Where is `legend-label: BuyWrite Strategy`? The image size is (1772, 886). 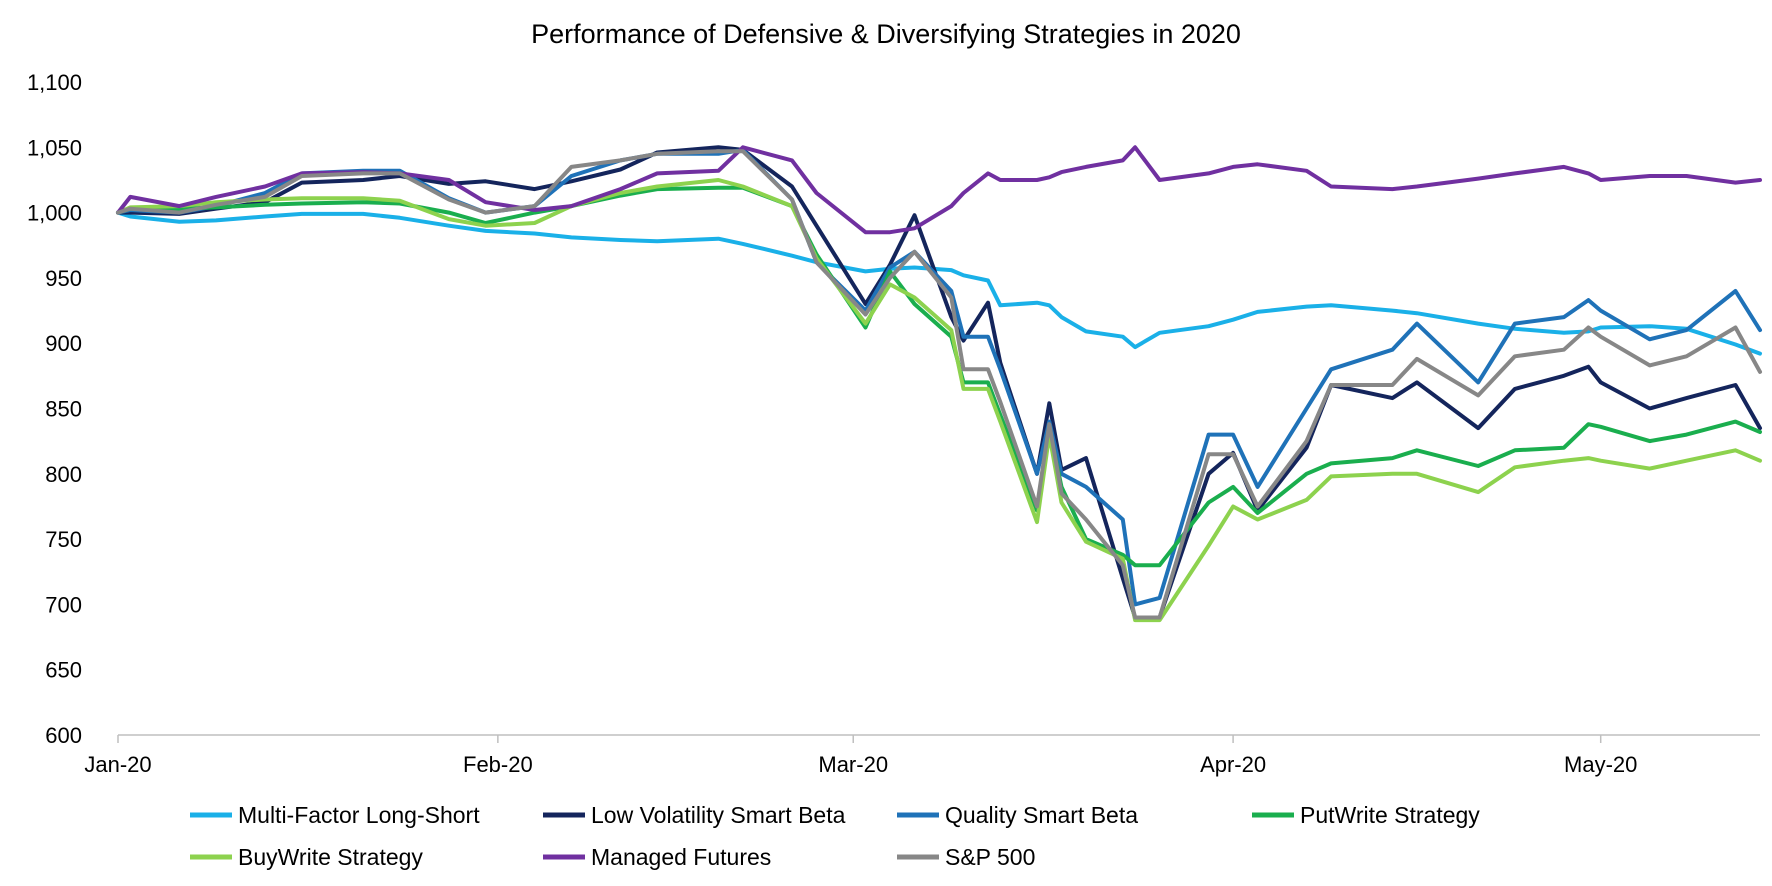
legend-label: BuyWrite Strategy is located at coordinates (330, 857).